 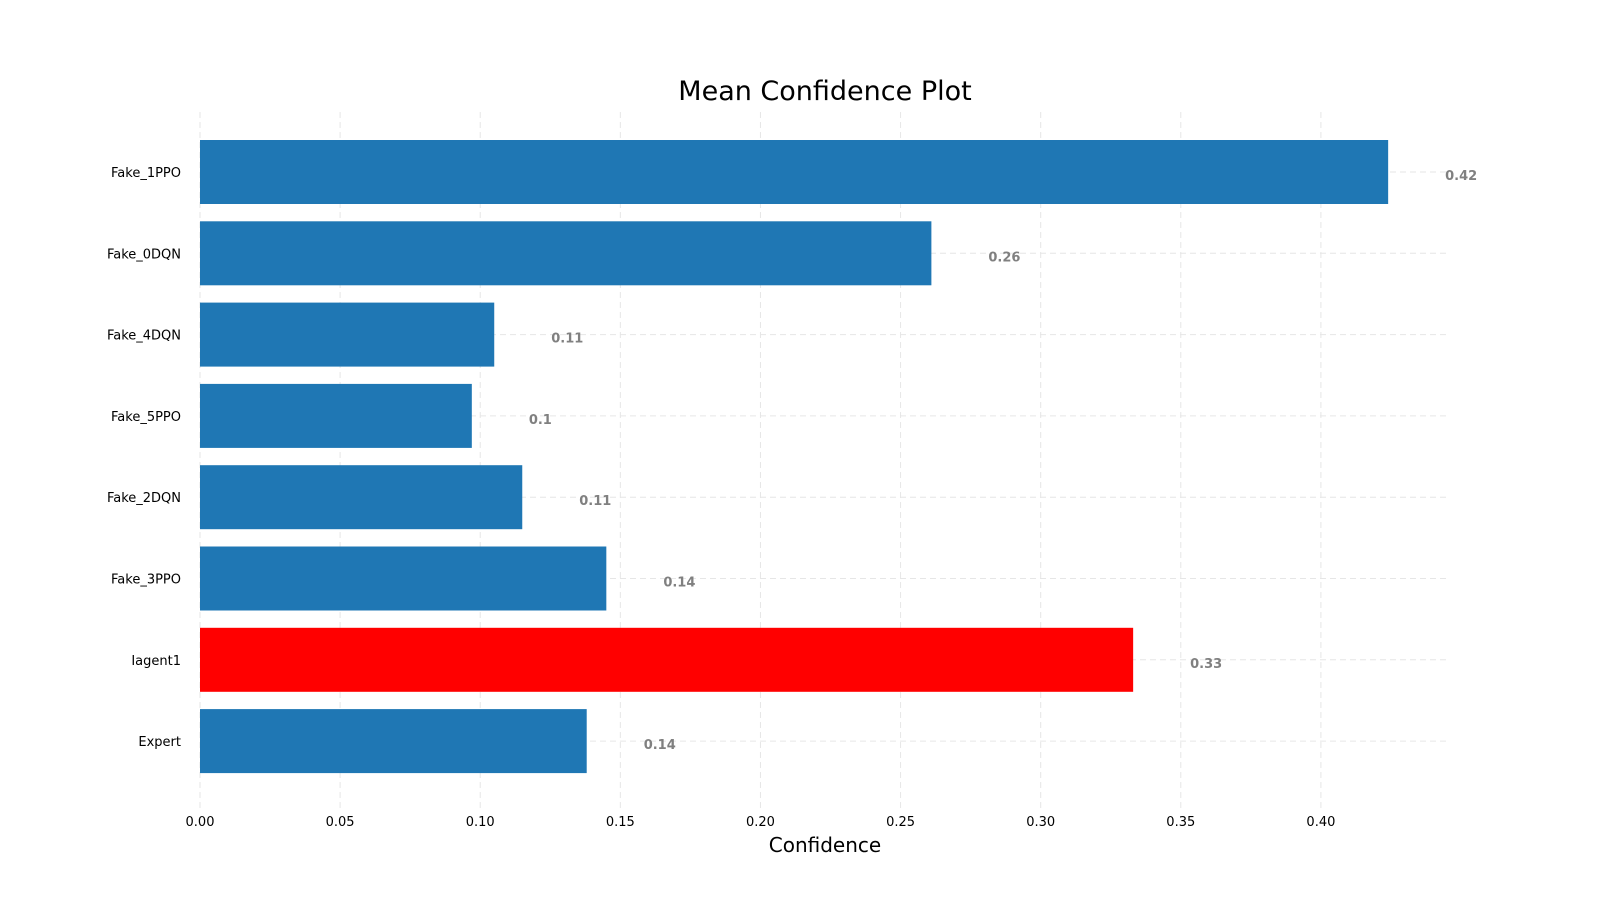 What do you see at coordinates (900, 822) in the screenshot?
I see `x-tick-label: 0.25` at bounding box center [900, 822].